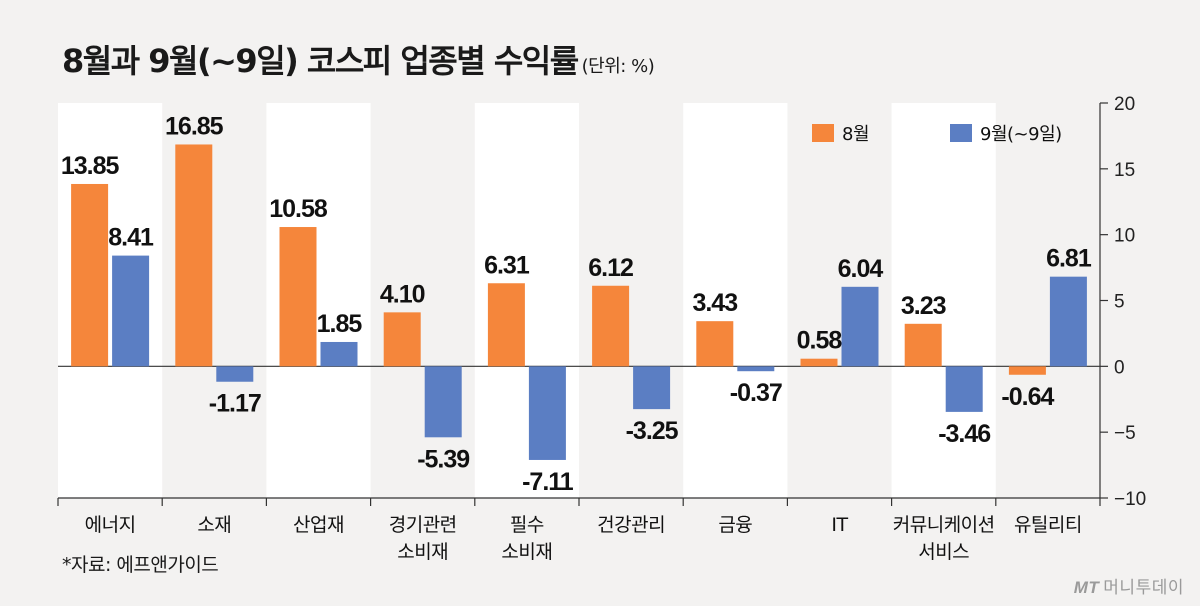 The image size is (1200, 606). Describe the element at coordinates (443, 459) in the screenshot. I see `data-label: -5.39` at that location.